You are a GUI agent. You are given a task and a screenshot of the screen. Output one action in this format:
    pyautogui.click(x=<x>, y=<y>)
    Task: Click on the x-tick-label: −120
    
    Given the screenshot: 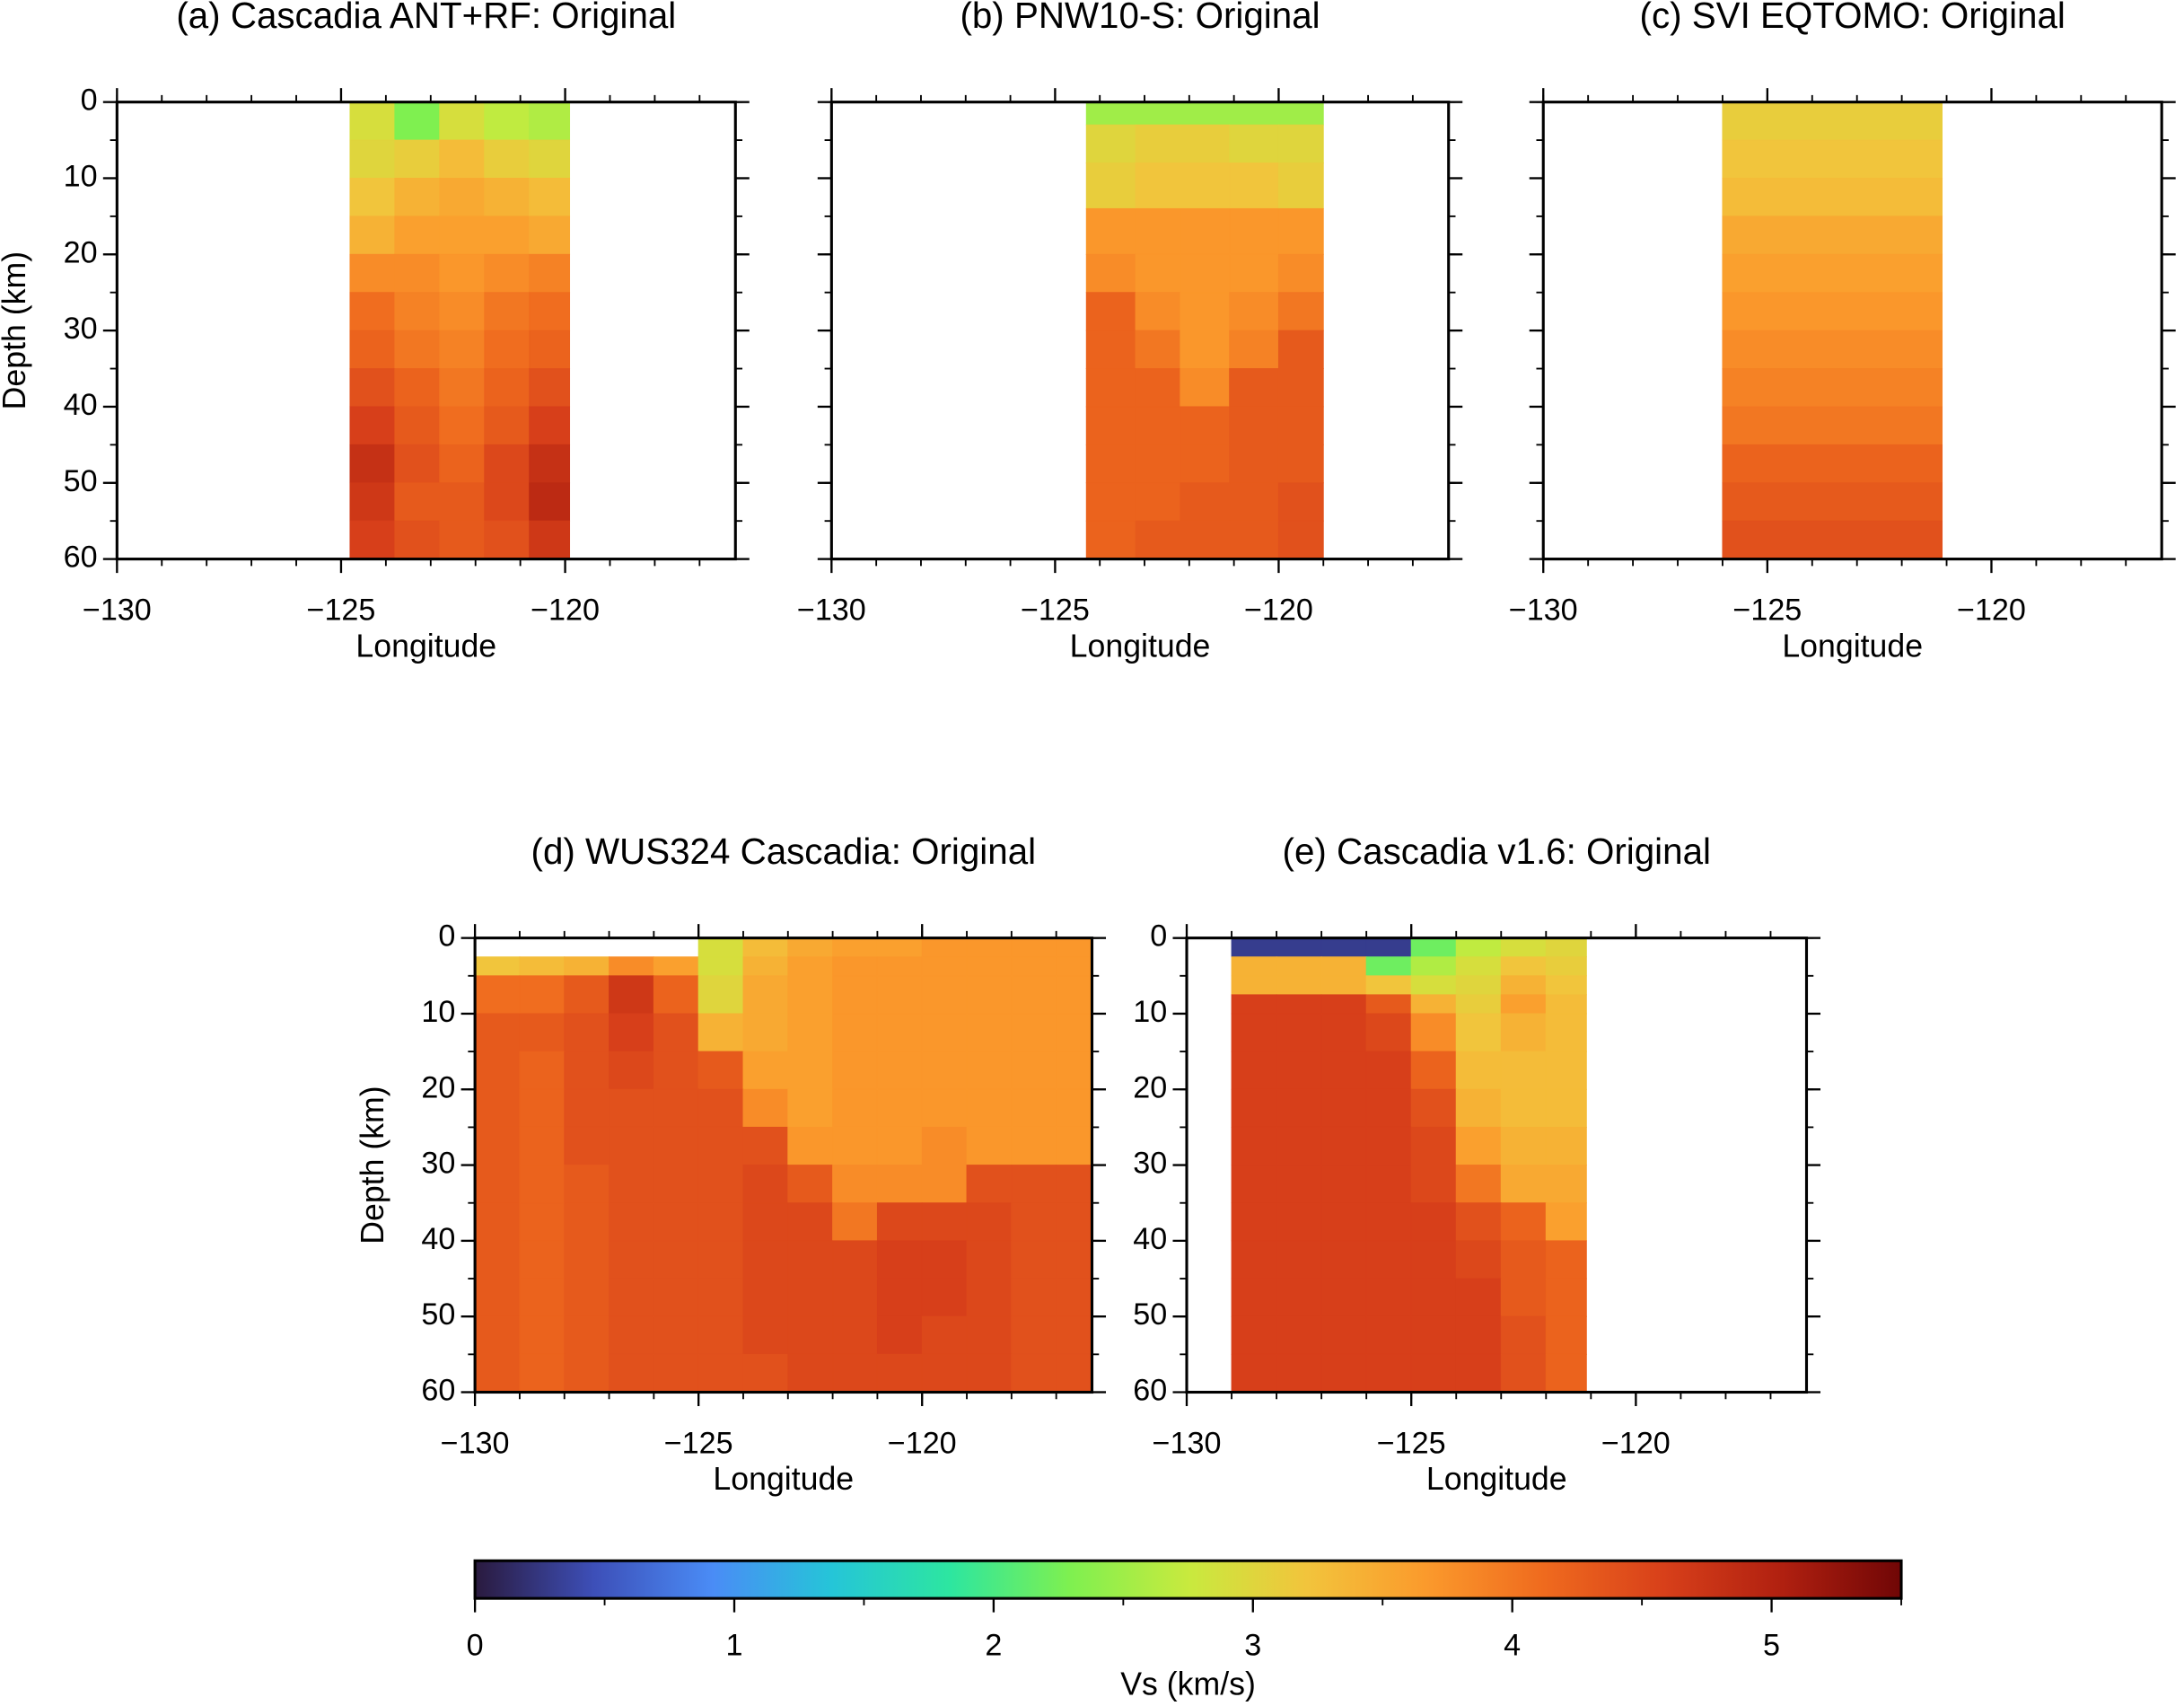 What is the action you would take?
    pyautogui.click(x=565, y=611)
    